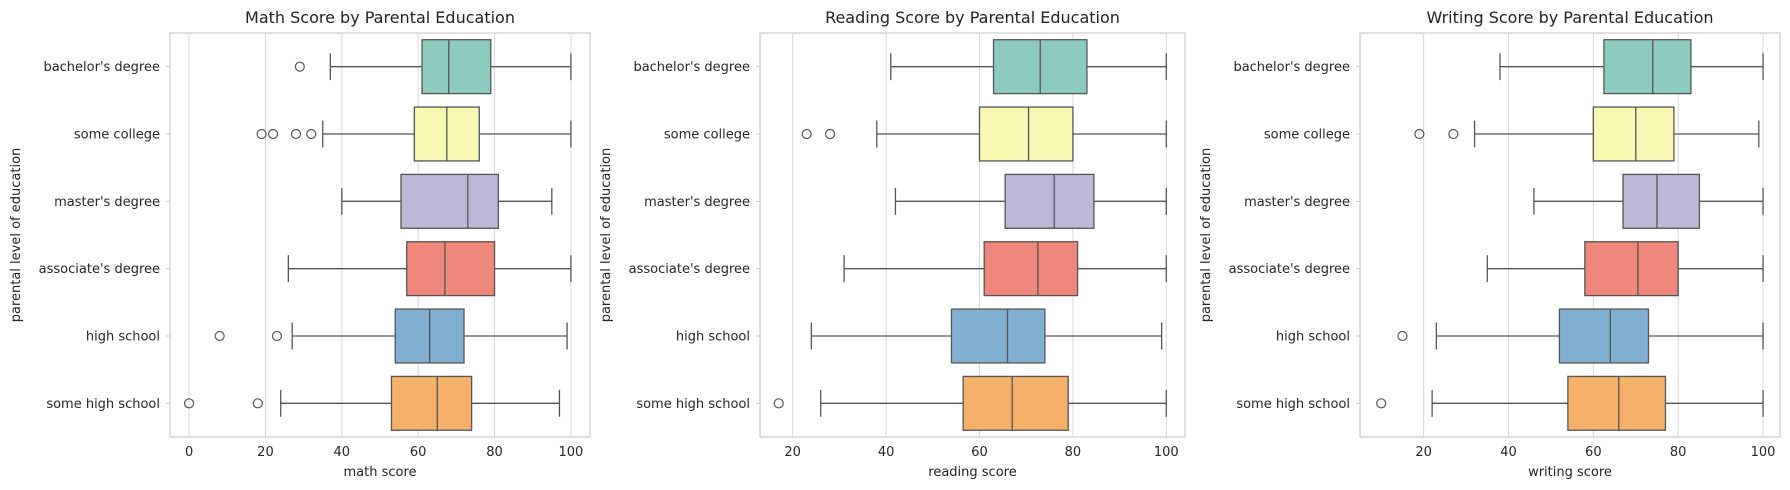 Image resolution: width=1790 pixels, height=490 pixels. What do you see at coordinates (1569, 17) in the screenshot?
I see `chart-title: Writing Score by Parental Education` at bounding box center [1569, 17].